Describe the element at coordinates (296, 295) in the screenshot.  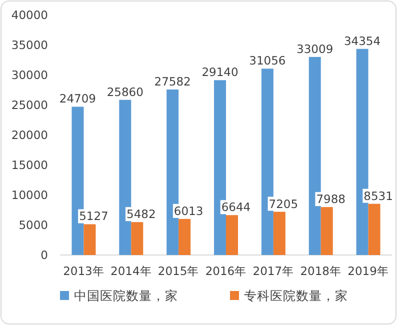
I see `legend-label: 专科医院数量，家` at that location.